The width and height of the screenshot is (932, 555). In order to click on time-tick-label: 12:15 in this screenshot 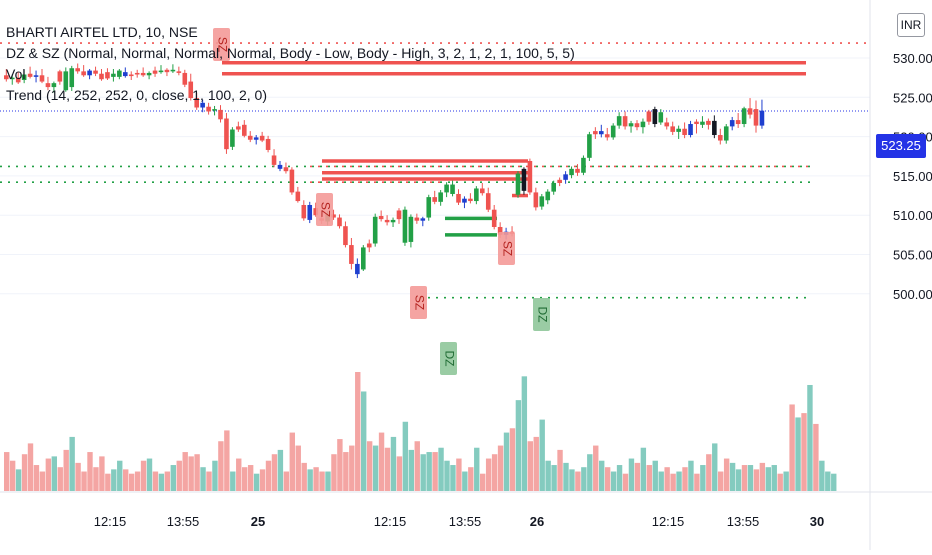, I will do `click(390, 521)`.